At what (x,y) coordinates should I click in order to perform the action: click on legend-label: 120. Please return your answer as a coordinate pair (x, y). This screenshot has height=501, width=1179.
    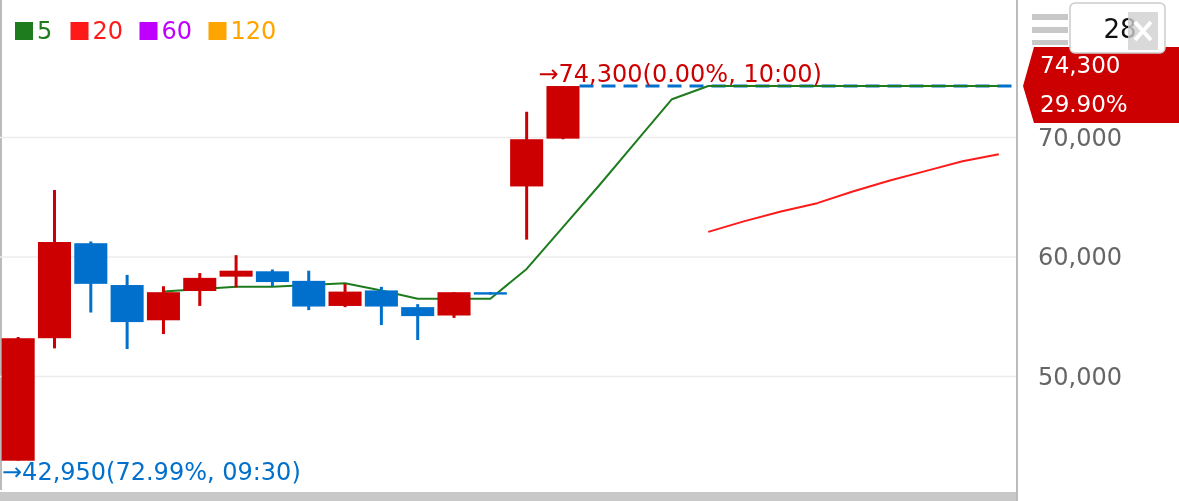
    Looking at the image, I should click on (253, 31).